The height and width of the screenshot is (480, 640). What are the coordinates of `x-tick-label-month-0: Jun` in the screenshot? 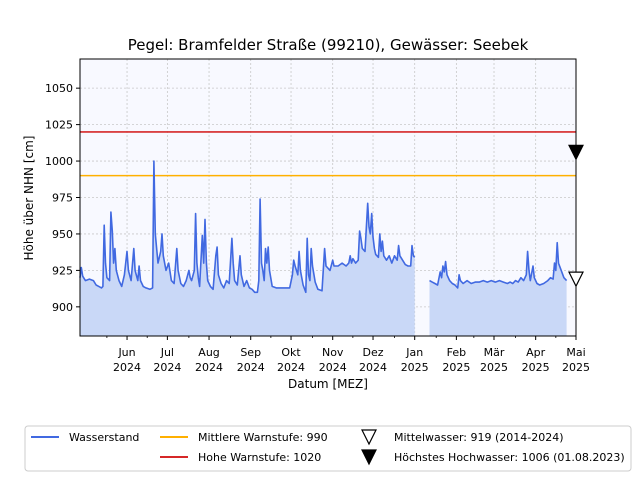 It's located at (126, 352).